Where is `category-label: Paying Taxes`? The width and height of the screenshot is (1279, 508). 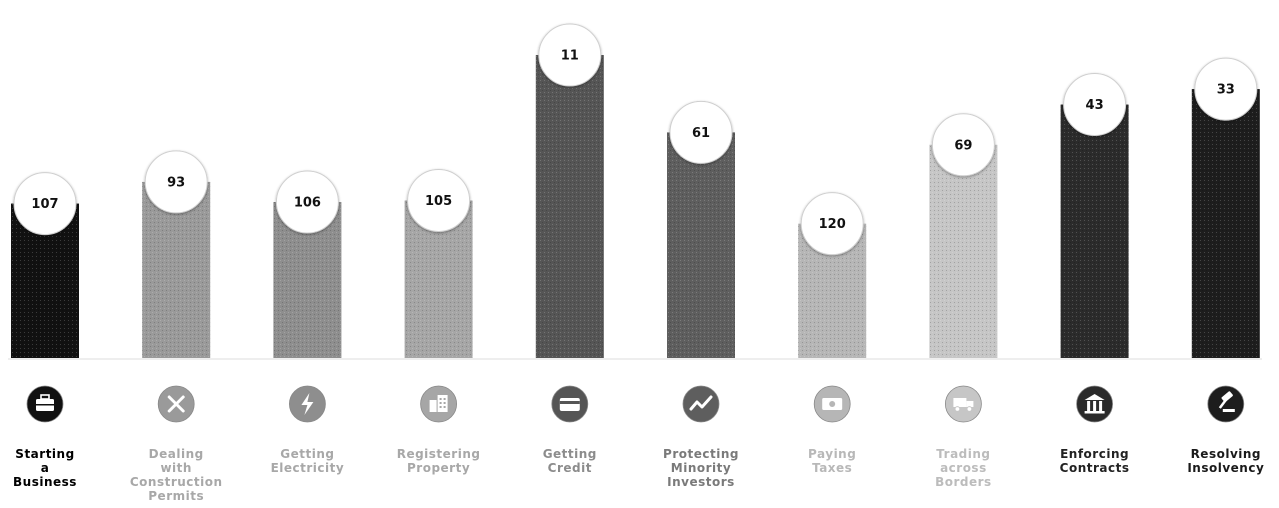 category-label: Paying Taxes is located at coordinates (832, 461).